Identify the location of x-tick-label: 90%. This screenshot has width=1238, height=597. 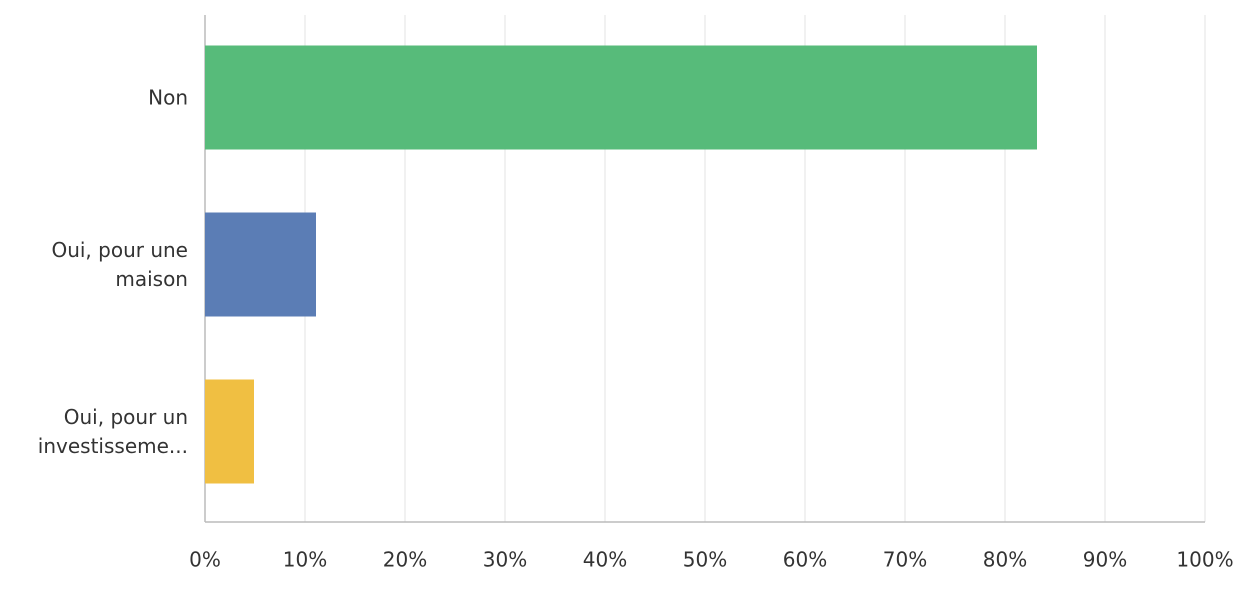
(1105, 560).